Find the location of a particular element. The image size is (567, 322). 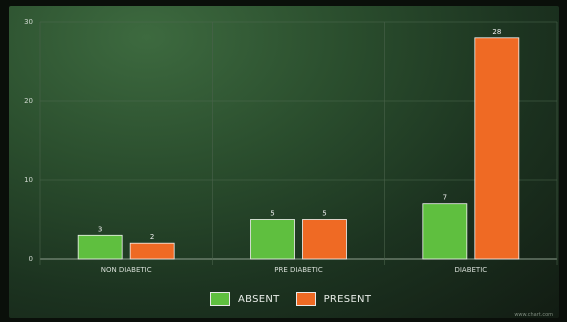

legend-swatch-absent is located at coordinates (220, 299).